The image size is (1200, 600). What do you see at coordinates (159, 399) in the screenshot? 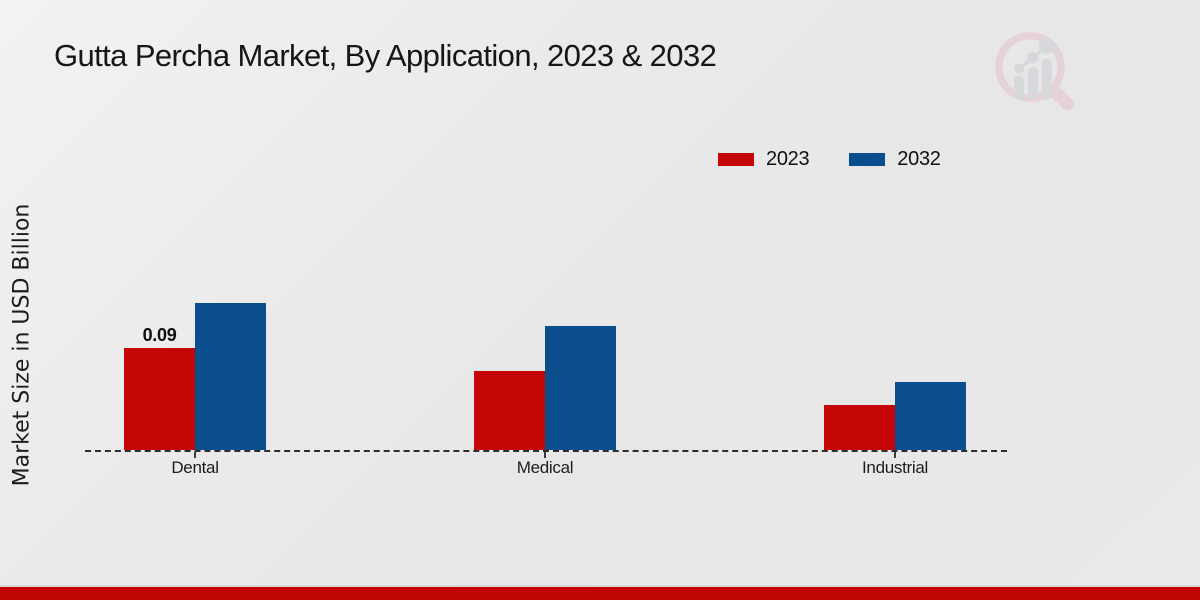
I see `bar-dental-2023` at bounding box center [159, 399].